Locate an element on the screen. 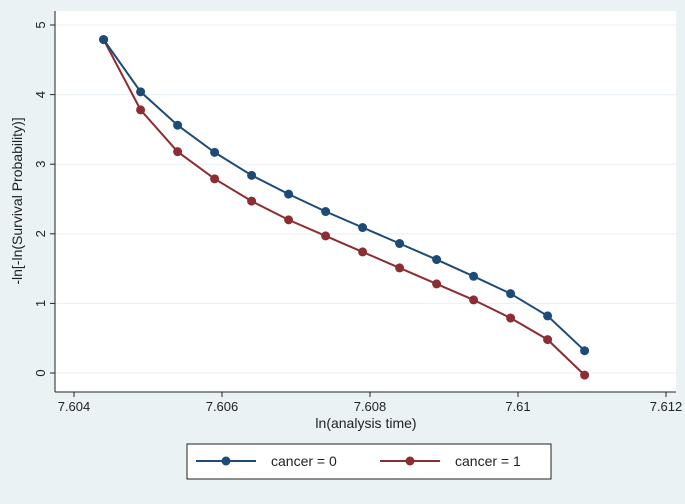  x-axis-label: ln(analysis time) is located at coordinates (365, 423).